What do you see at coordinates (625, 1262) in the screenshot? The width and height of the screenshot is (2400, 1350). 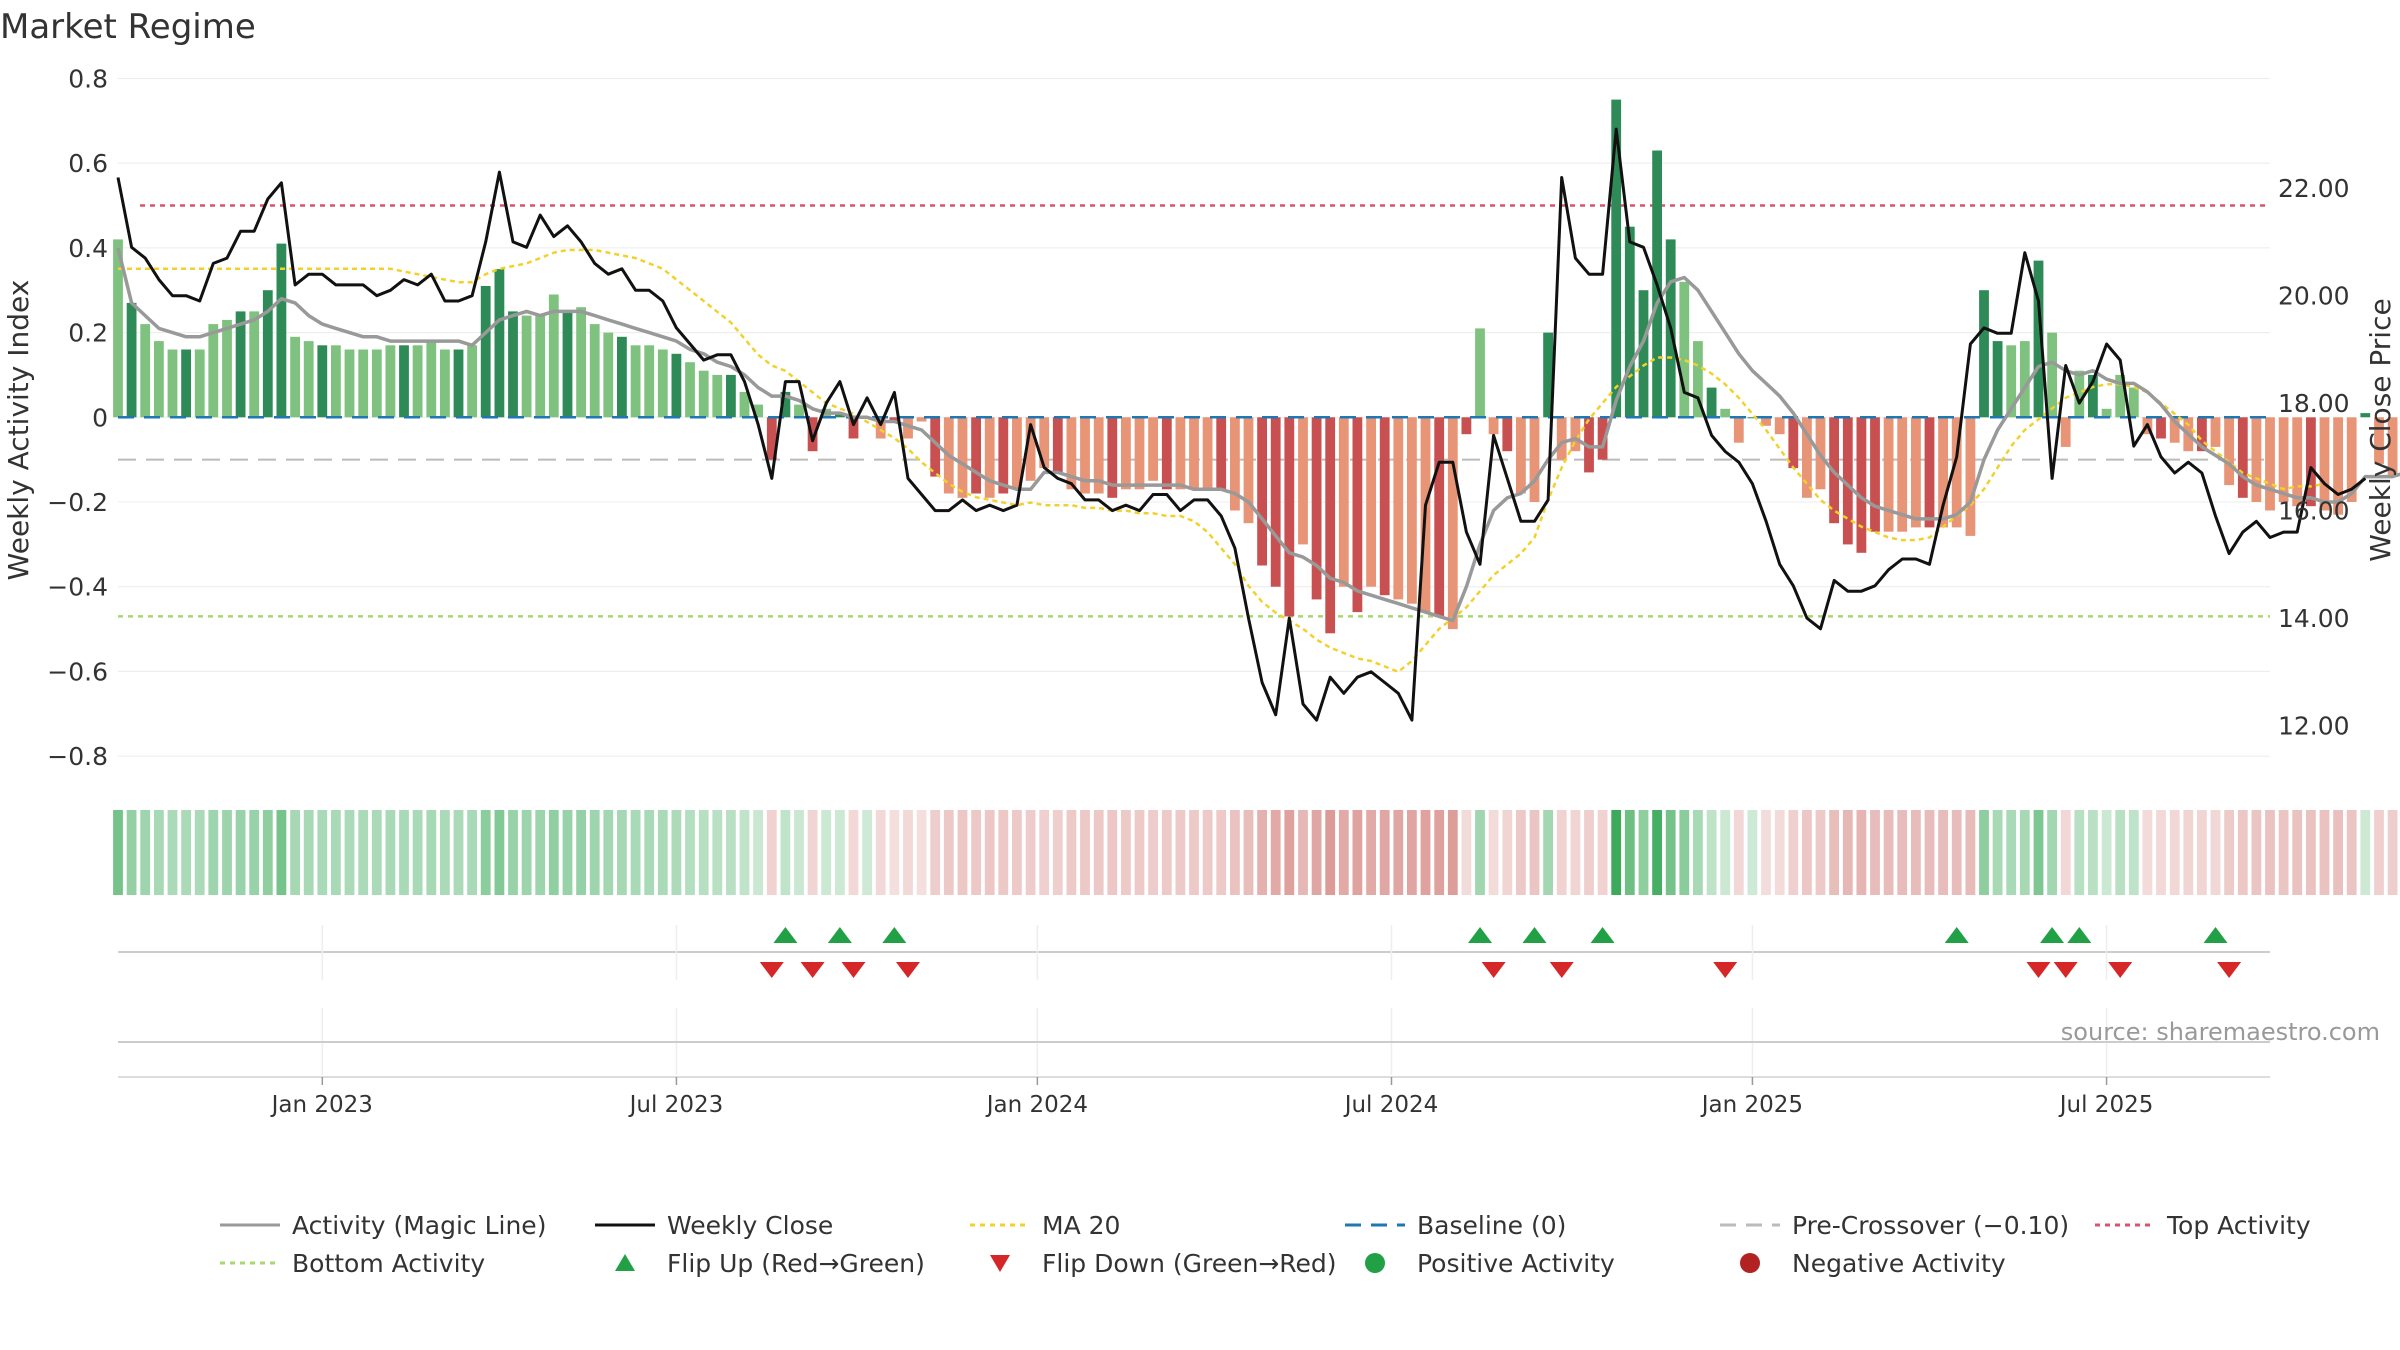 I see `legend-swatch` at bounding box center [625, 1262].